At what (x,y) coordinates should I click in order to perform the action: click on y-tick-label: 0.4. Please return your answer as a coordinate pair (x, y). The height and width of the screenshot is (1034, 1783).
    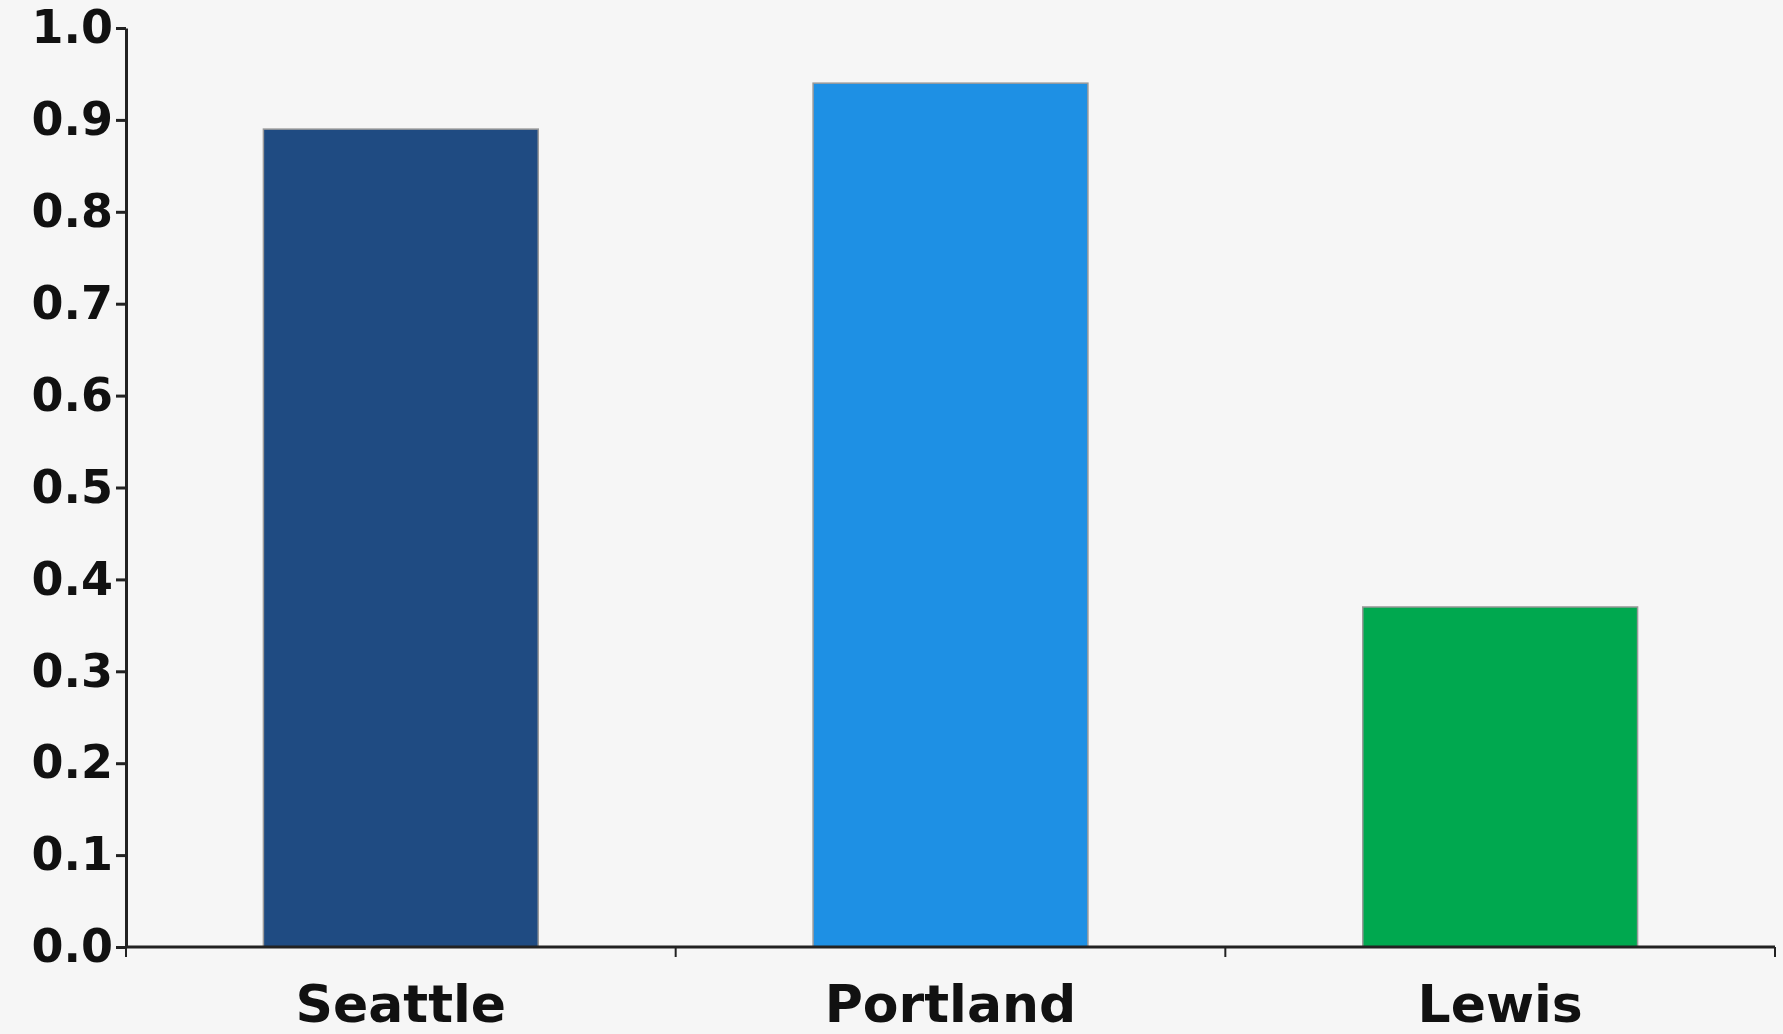
    Looking at the image, I should click on (72, 578).